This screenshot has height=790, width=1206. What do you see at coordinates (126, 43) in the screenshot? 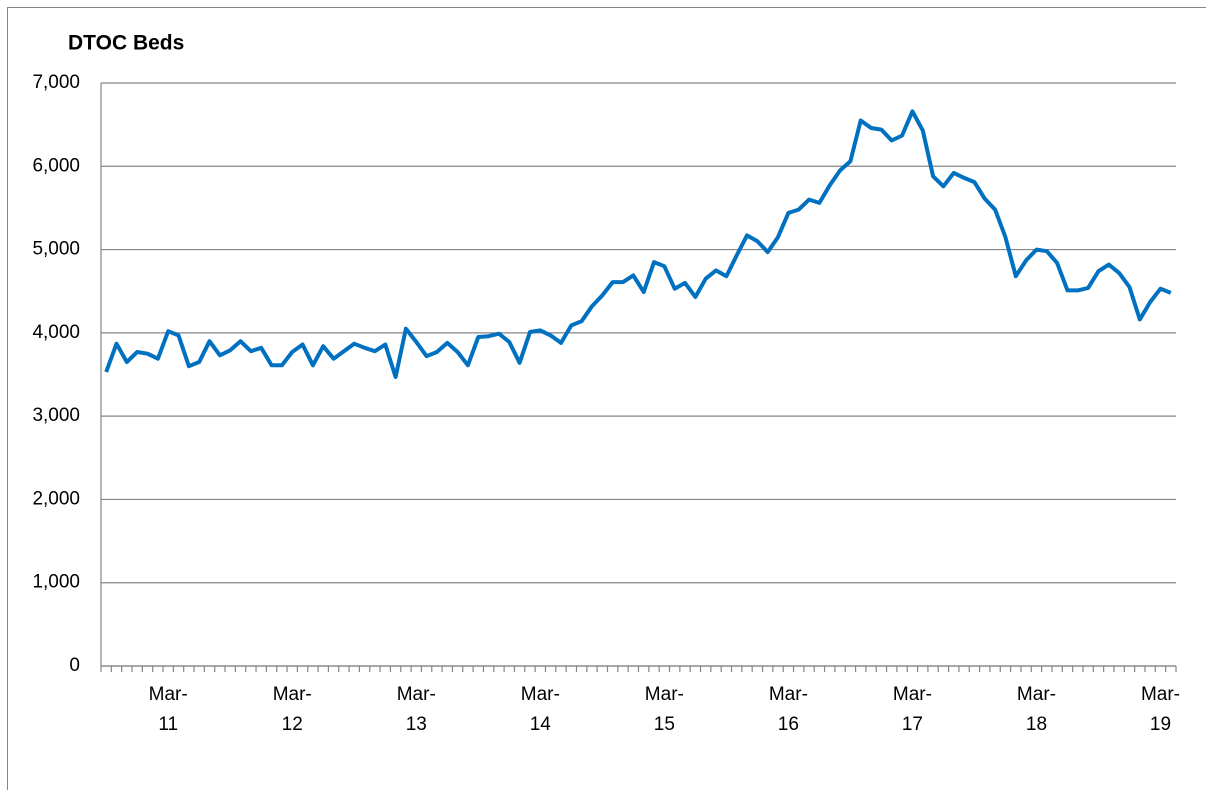
I see `chart-title: DTOC Beds` at bounding box center [126, 43].